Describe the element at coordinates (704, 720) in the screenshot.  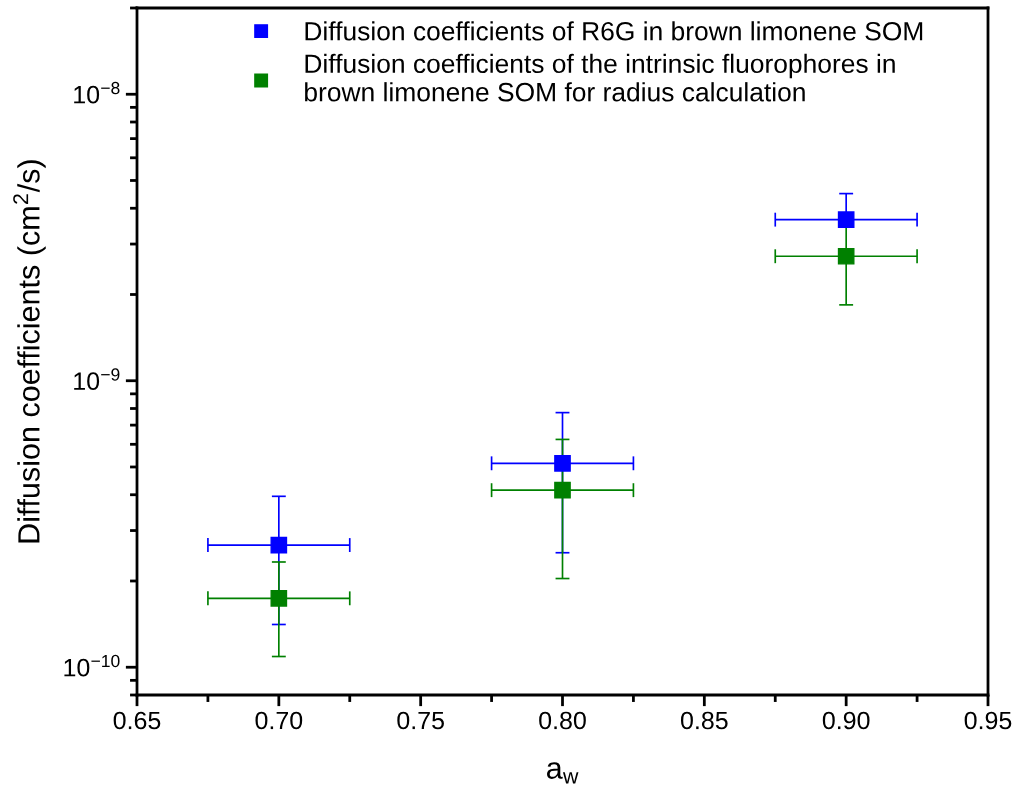
I see `x-tick-label: 0.85` at that location.